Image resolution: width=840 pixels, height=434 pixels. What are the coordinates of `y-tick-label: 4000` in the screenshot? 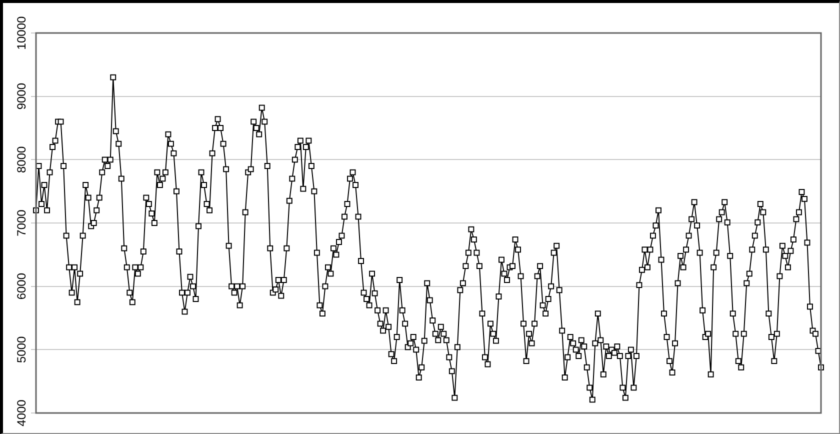 It's located at (21, 412).